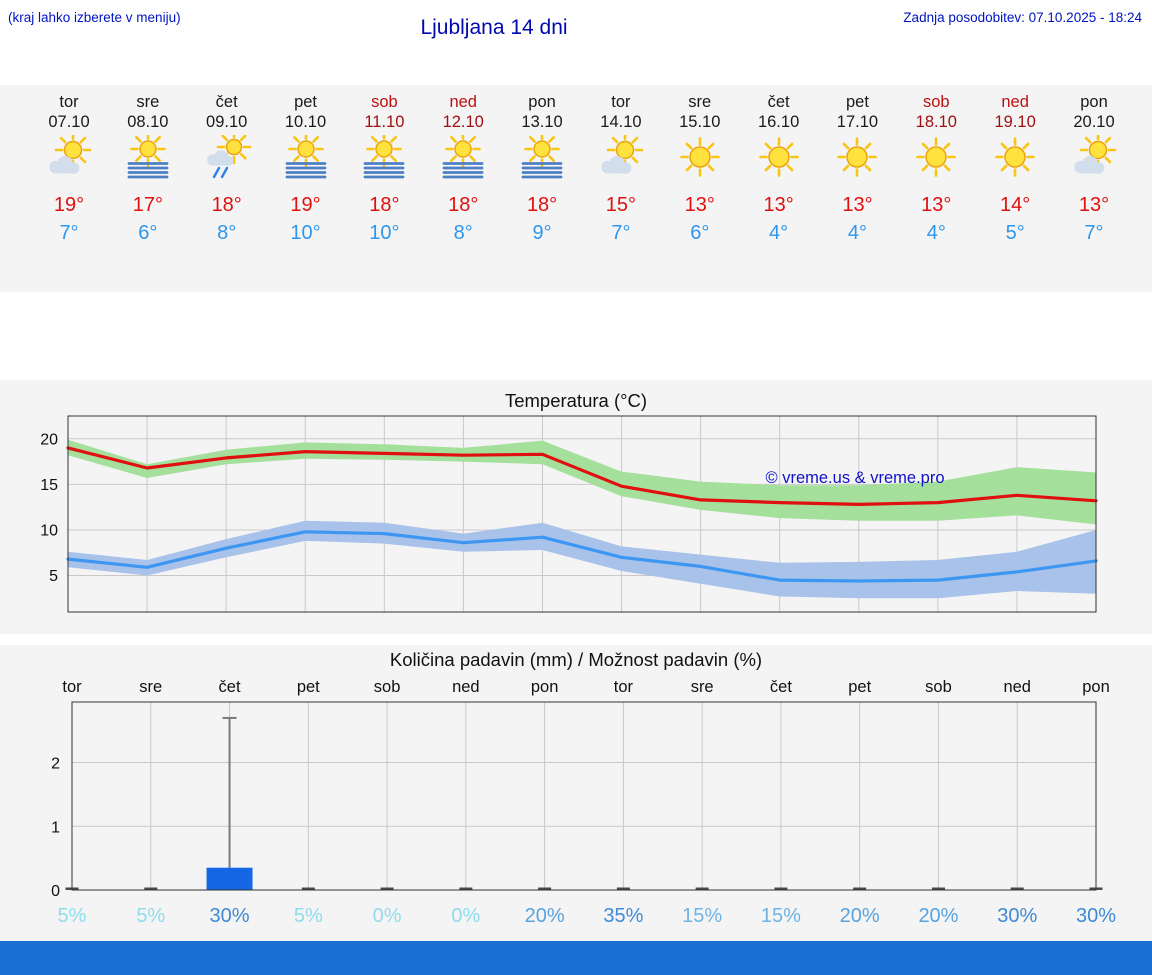 The height and width of the screenshot is (975, 1152). Describe the element at coordinates (582, 559) in the screenshot. I see `low-temp-band` at that location.